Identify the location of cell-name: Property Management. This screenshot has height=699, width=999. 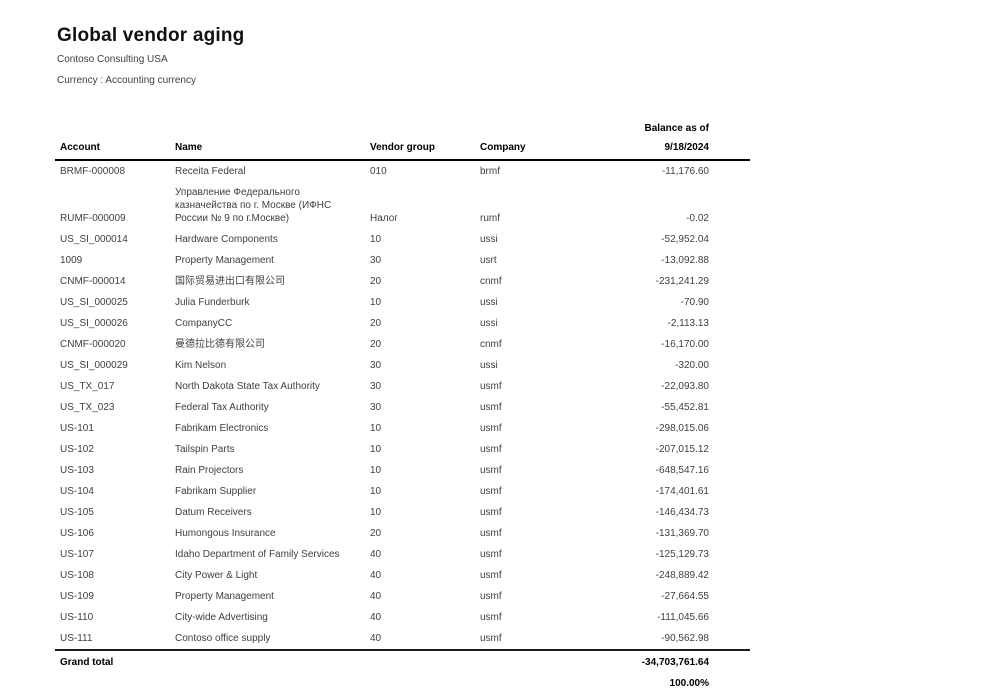
(224, 596).